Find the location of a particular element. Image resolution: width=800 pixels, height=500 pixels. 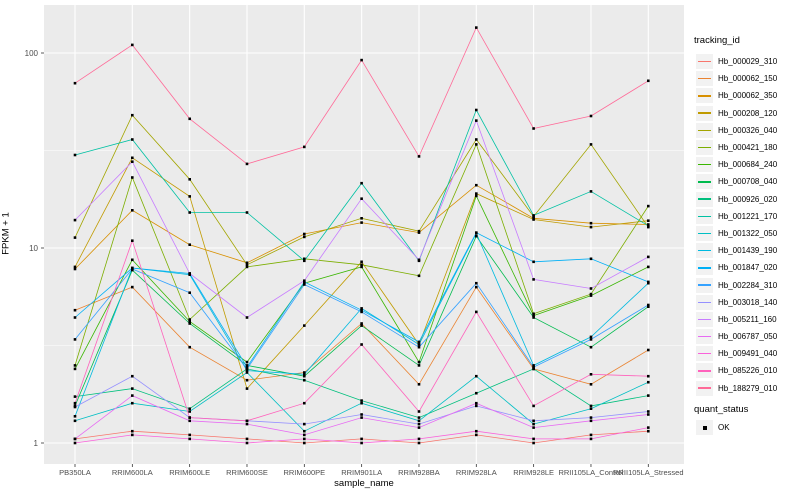

legend-label: Hb_000208_120 is located at coordinates (748, 113).